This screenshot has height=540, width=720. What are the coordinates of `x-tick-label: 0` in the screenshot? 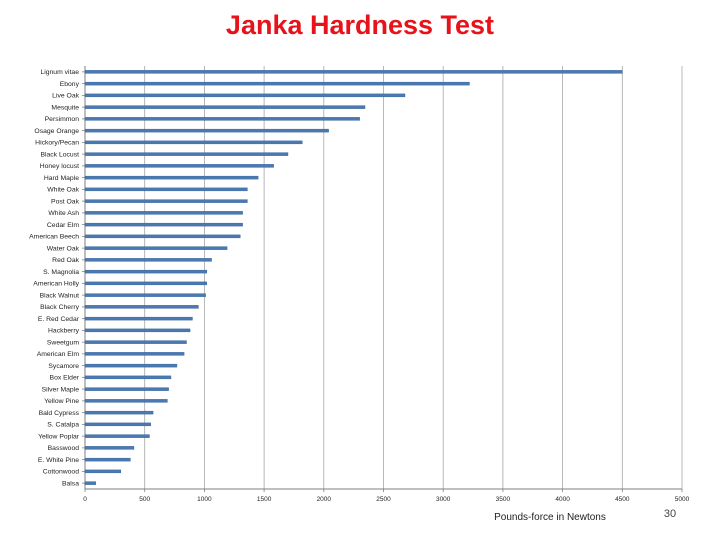 It's located at (85, 499).